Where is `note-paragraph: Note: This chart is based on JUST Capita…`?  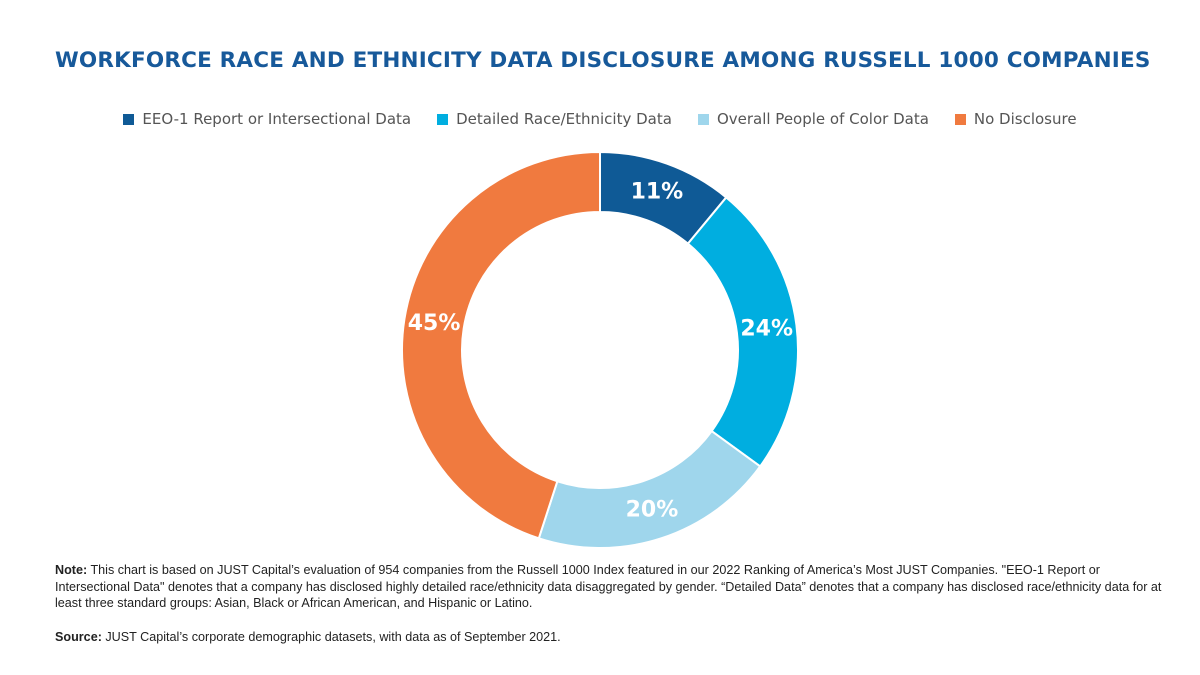 note-paragraph: Note: This chart is based on JUST Capita… is located at coordinates (610, 587).